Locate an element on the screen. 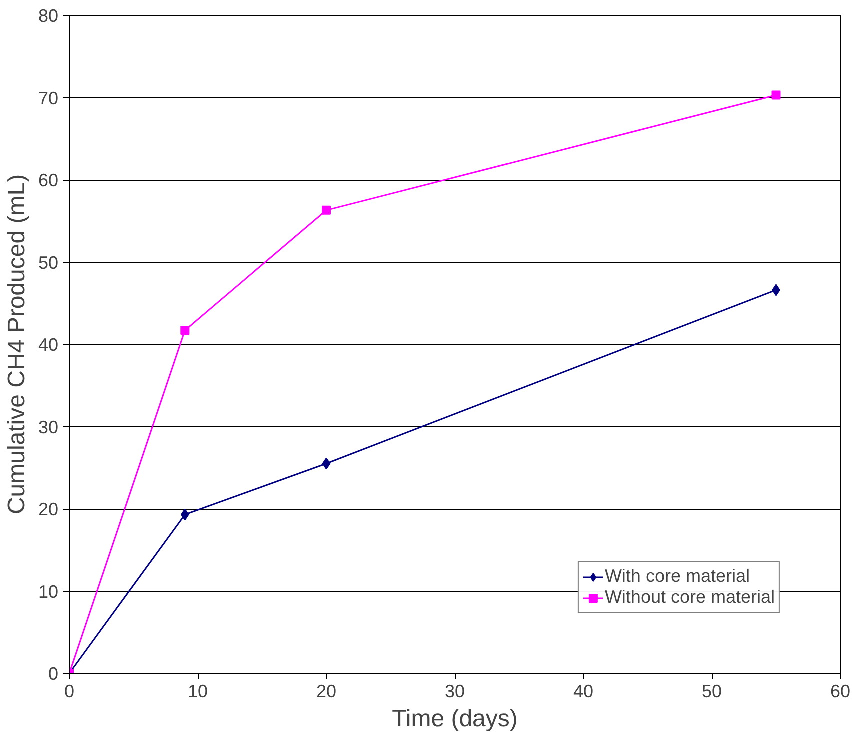  x-tick-label: 20 is located at coordinates (326, 692).